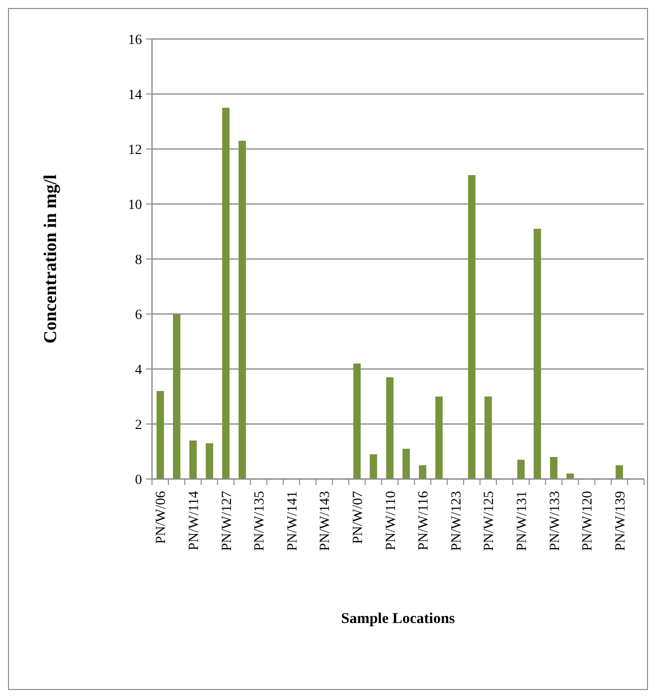 The height and width of the screenshot is (698, 655). I want to click on x-tick-label: PN/W/110, so click(391, 520).